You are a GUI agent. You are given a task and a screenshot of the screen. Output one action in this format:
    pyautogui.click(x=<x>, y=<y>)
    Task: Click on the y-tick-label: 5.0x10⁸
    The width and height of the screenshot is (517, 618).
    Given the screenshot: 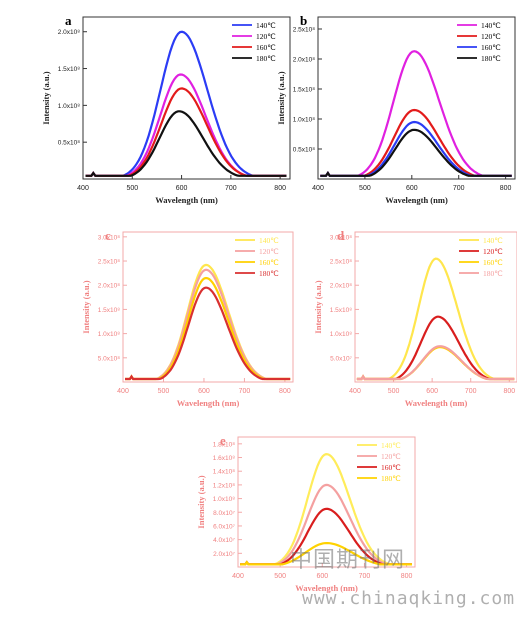 What is the action you would take?
    pyautogui.click(x=109, y=358)
    